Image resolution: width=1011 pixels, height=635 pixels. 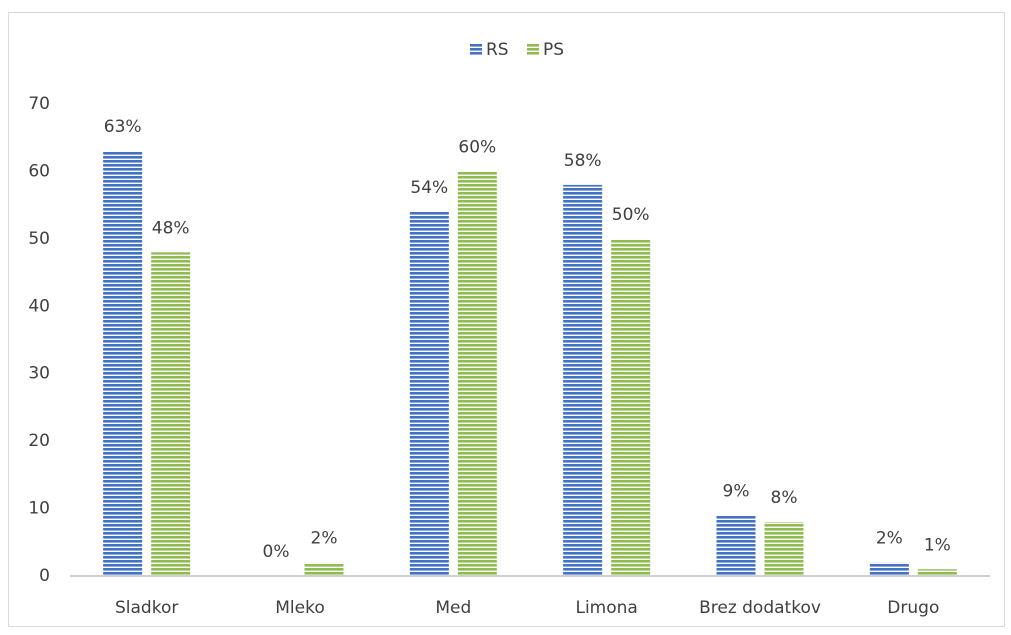 What do you see at coordinates (39, 104) in the screenshot?
I see `y-tick-label: 70` at bounding box center [39, 104].